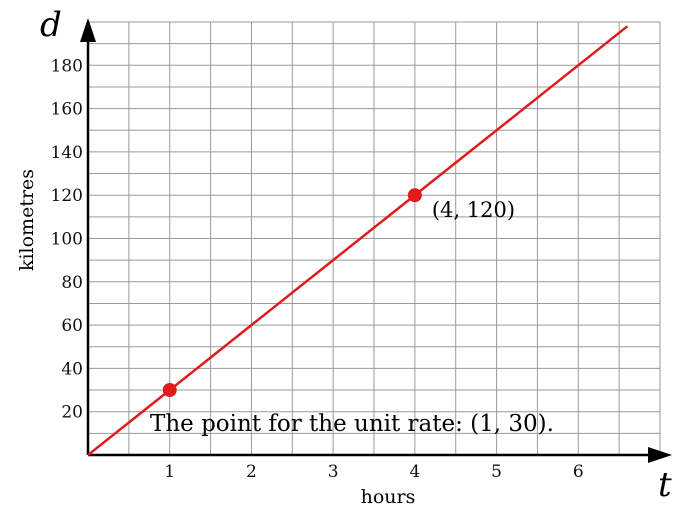 This screenshot has width=694, height=510. What do you see at coordinates (251, 472) in the screenshot?
I see `x-tick-label: 2` at bounding box center [251, 472].